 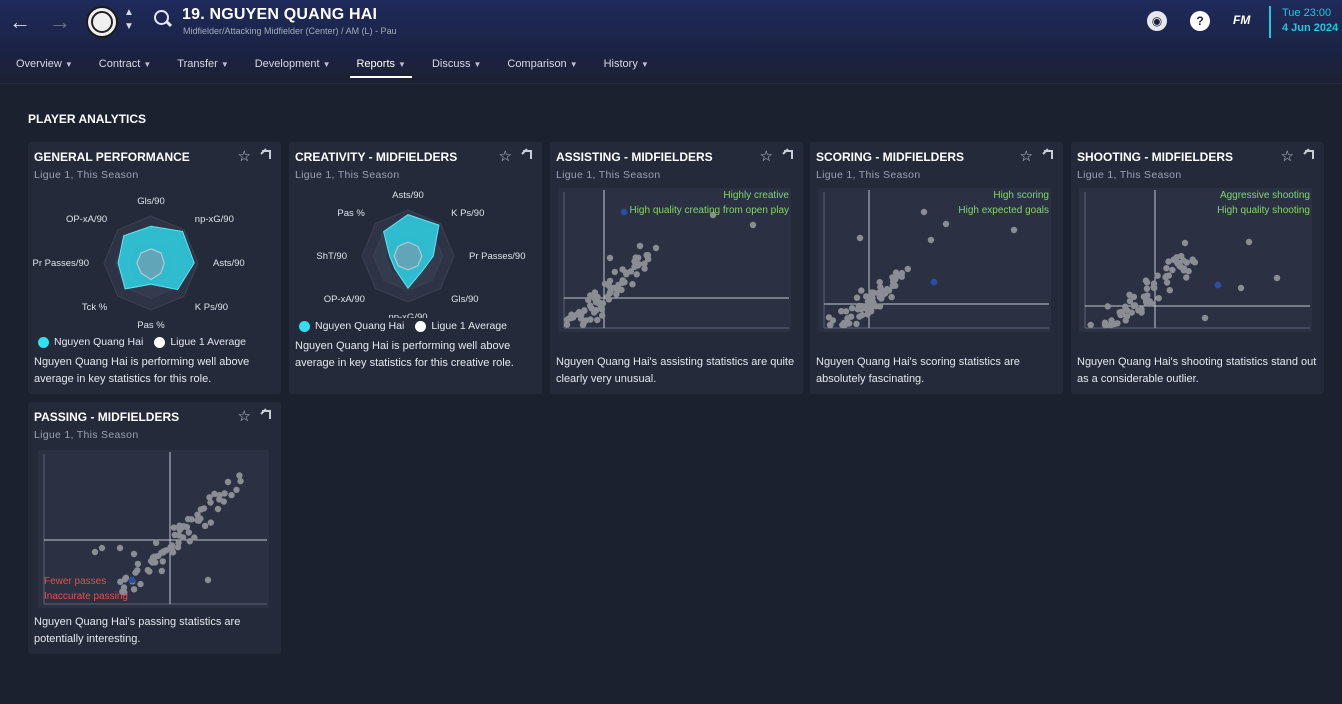 What do you see at coordinates (539, 65) in the screenshot?
I see `tab-comparison: Comparison ▼` at bounding box center [539, 65].